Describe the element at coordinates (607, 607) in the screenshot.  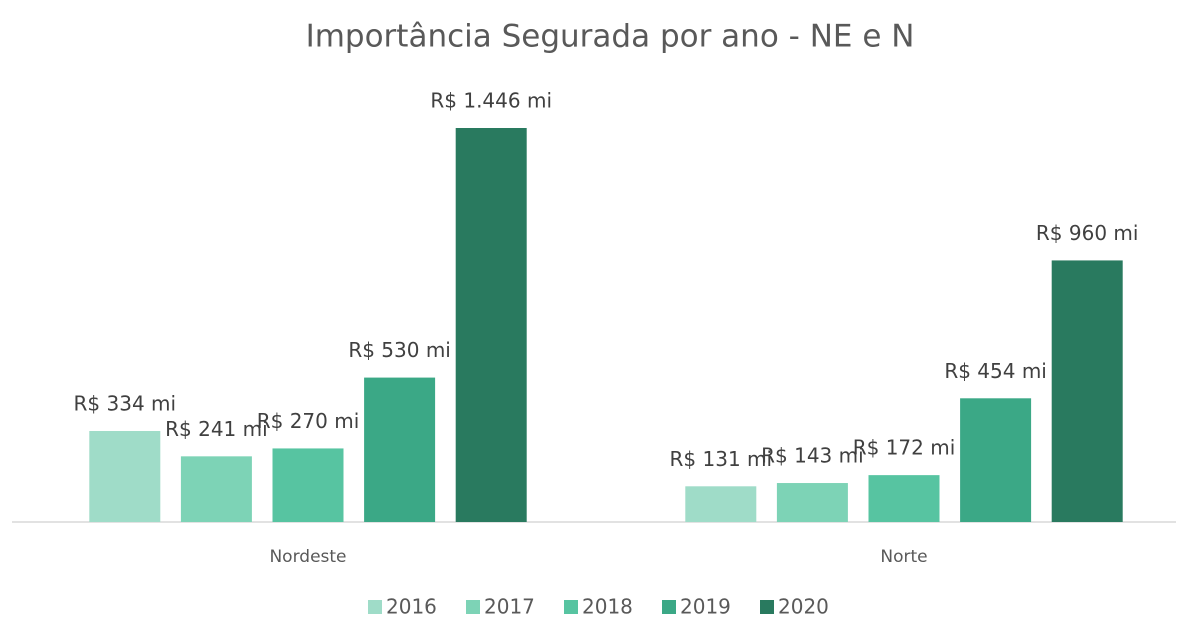
I see `legend-label: 2018` at that location.